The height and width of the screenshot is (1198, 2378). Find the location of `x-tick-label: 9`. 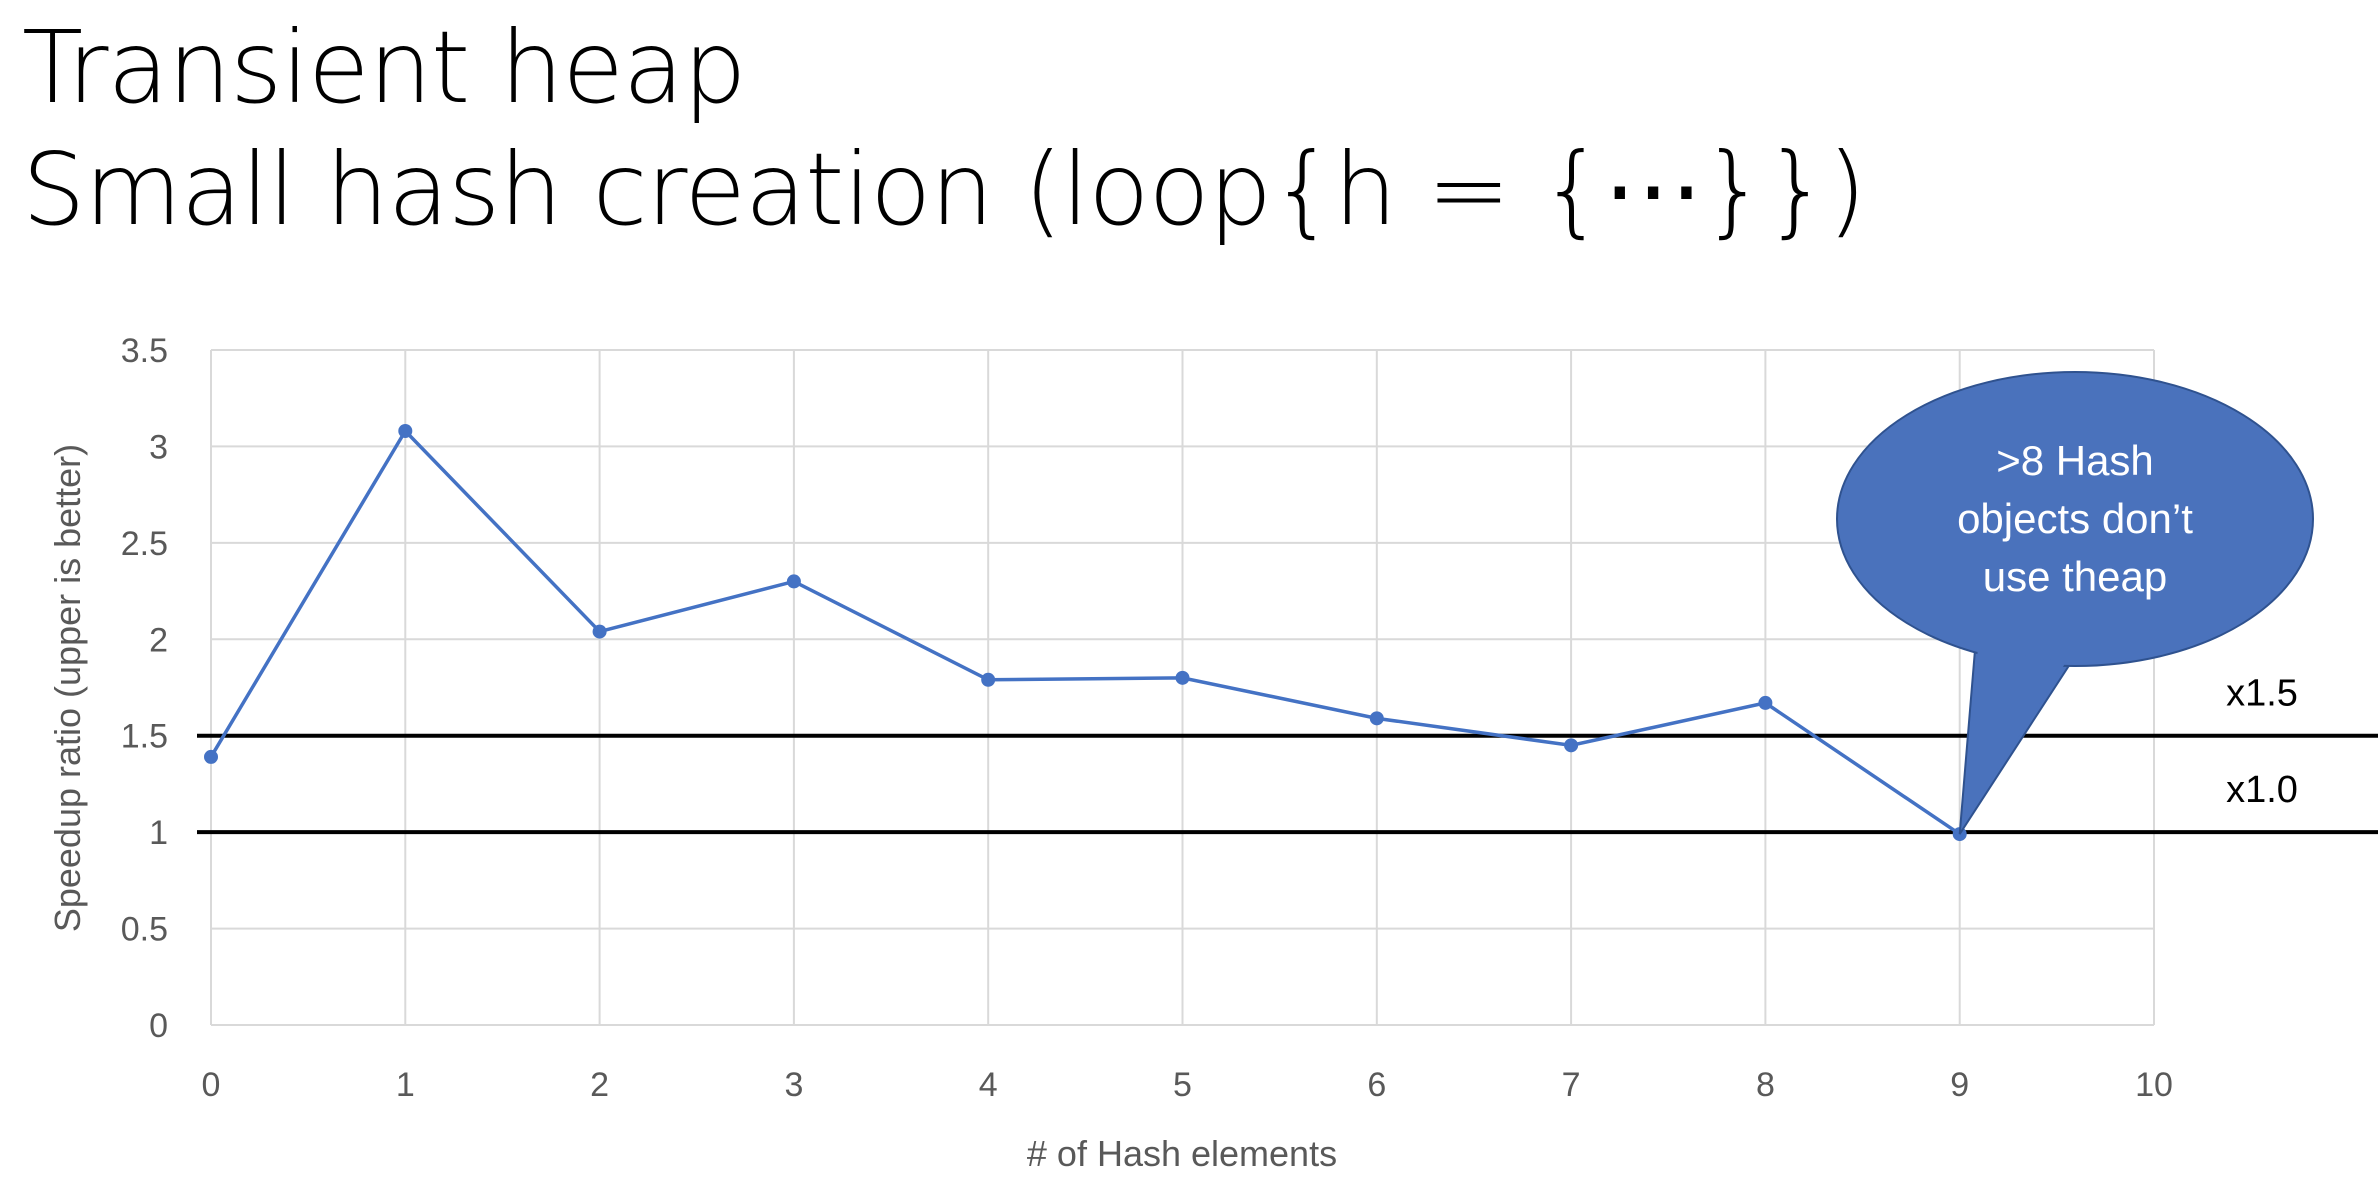

x-tick-label: 9 is located at coordinates (1959, 1085).